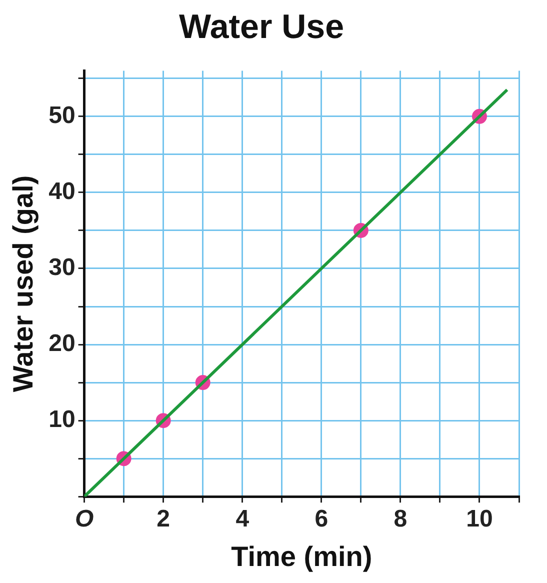 Image resolution: width=547 pixels, height=583 pixels. What do you see at coordinates (479, 519) in the screenshot?
I see `x-tick-label: 10` at bounding box center [479, 519].